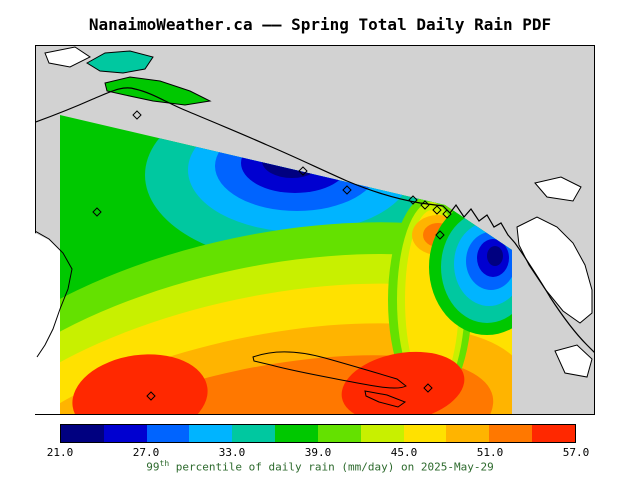  I want to click on island-outline-small, so click(385, 399).